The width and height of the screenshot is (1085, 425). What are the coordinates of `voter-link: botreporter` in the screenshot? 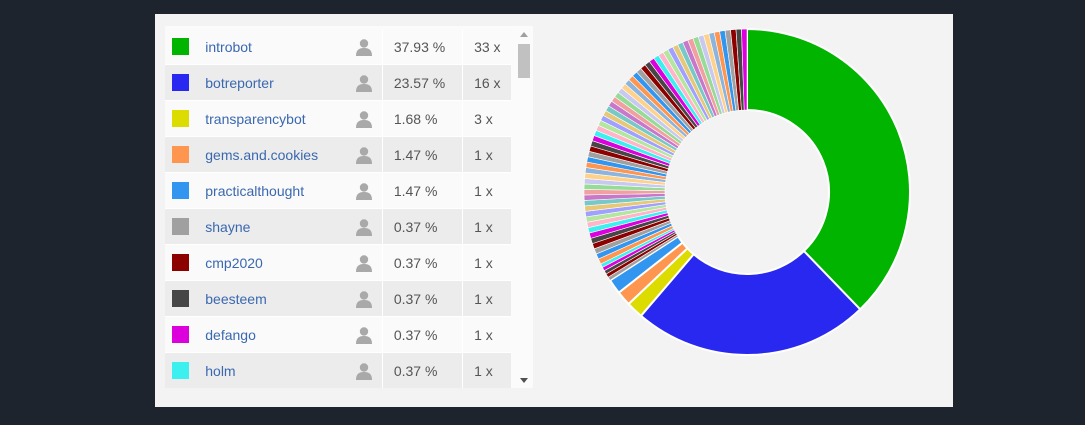 It's located at (239, 82).